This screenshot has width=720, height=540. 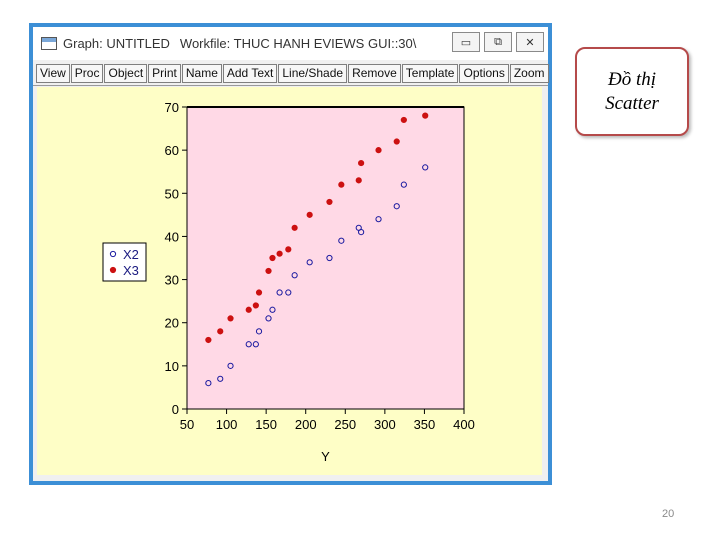 What do you see at coordinates (113, 270) in the screenshot?
I see `legend-marker-x3` at bounding box center [113, 270].